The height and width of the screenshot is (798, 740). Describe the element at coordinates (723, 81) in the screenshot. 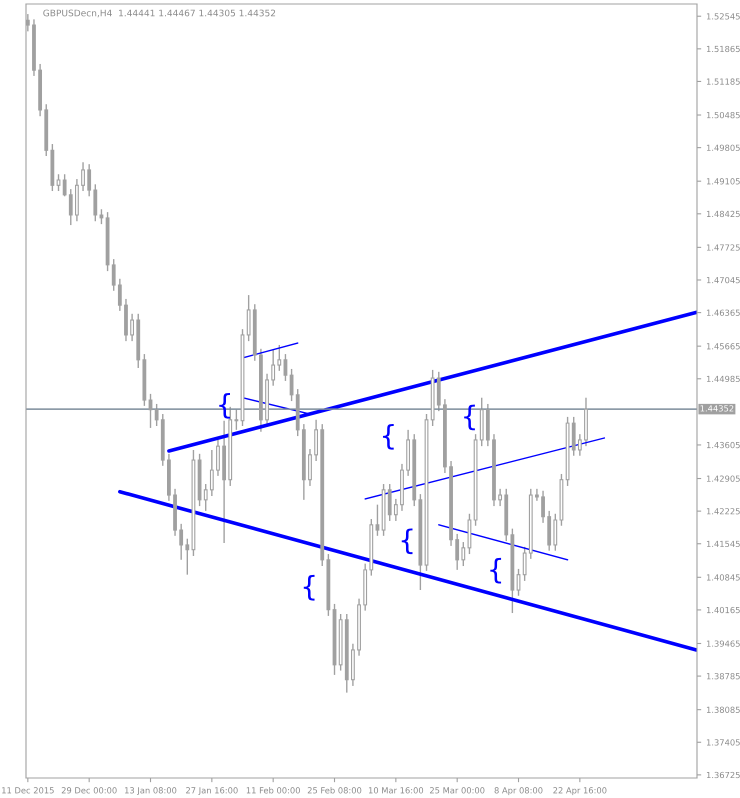

I see `y-tick-label: 1.51185` at that location.